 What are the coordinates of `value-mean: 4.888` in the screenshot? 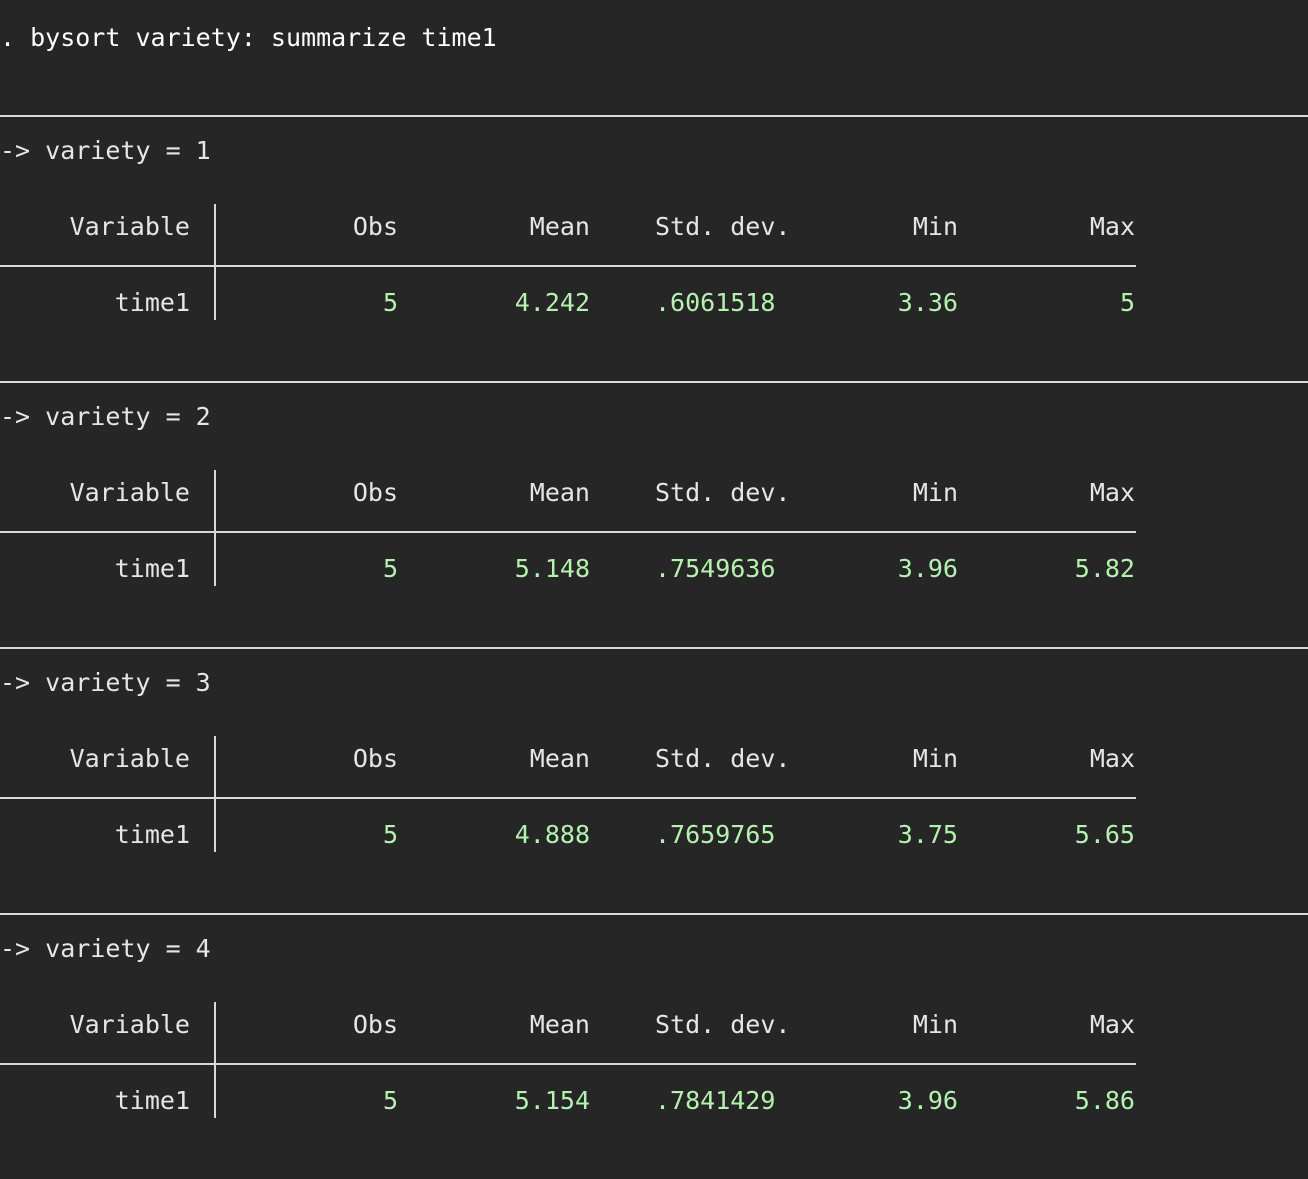 It's located at (552, 834).